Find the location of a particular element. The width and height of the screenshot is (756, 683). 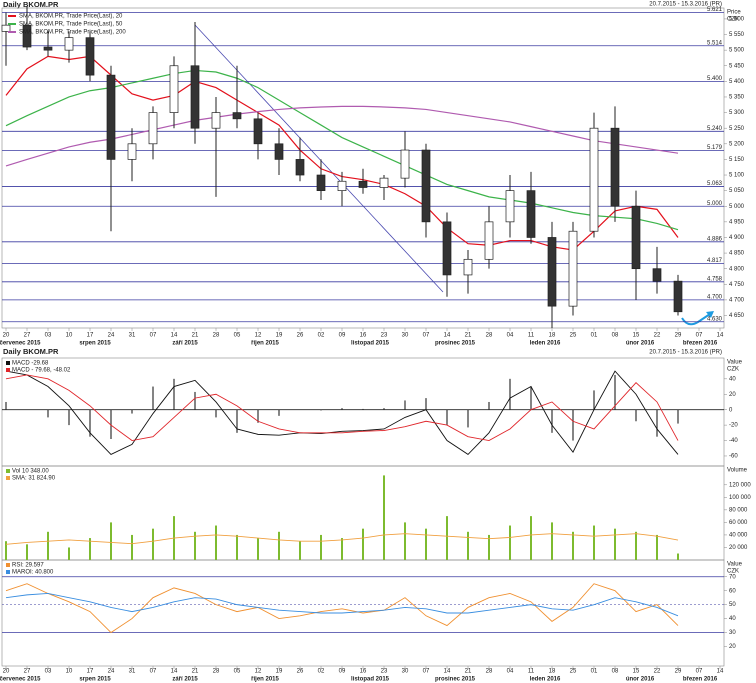

month-label: červenec 2015 is located at coordinates (20, 680).